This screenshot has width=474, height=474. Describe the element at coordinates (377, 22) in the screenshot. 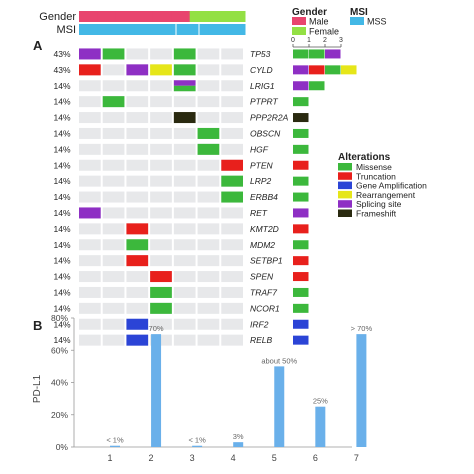

I see `legend-label-mss: MSS` at that location.